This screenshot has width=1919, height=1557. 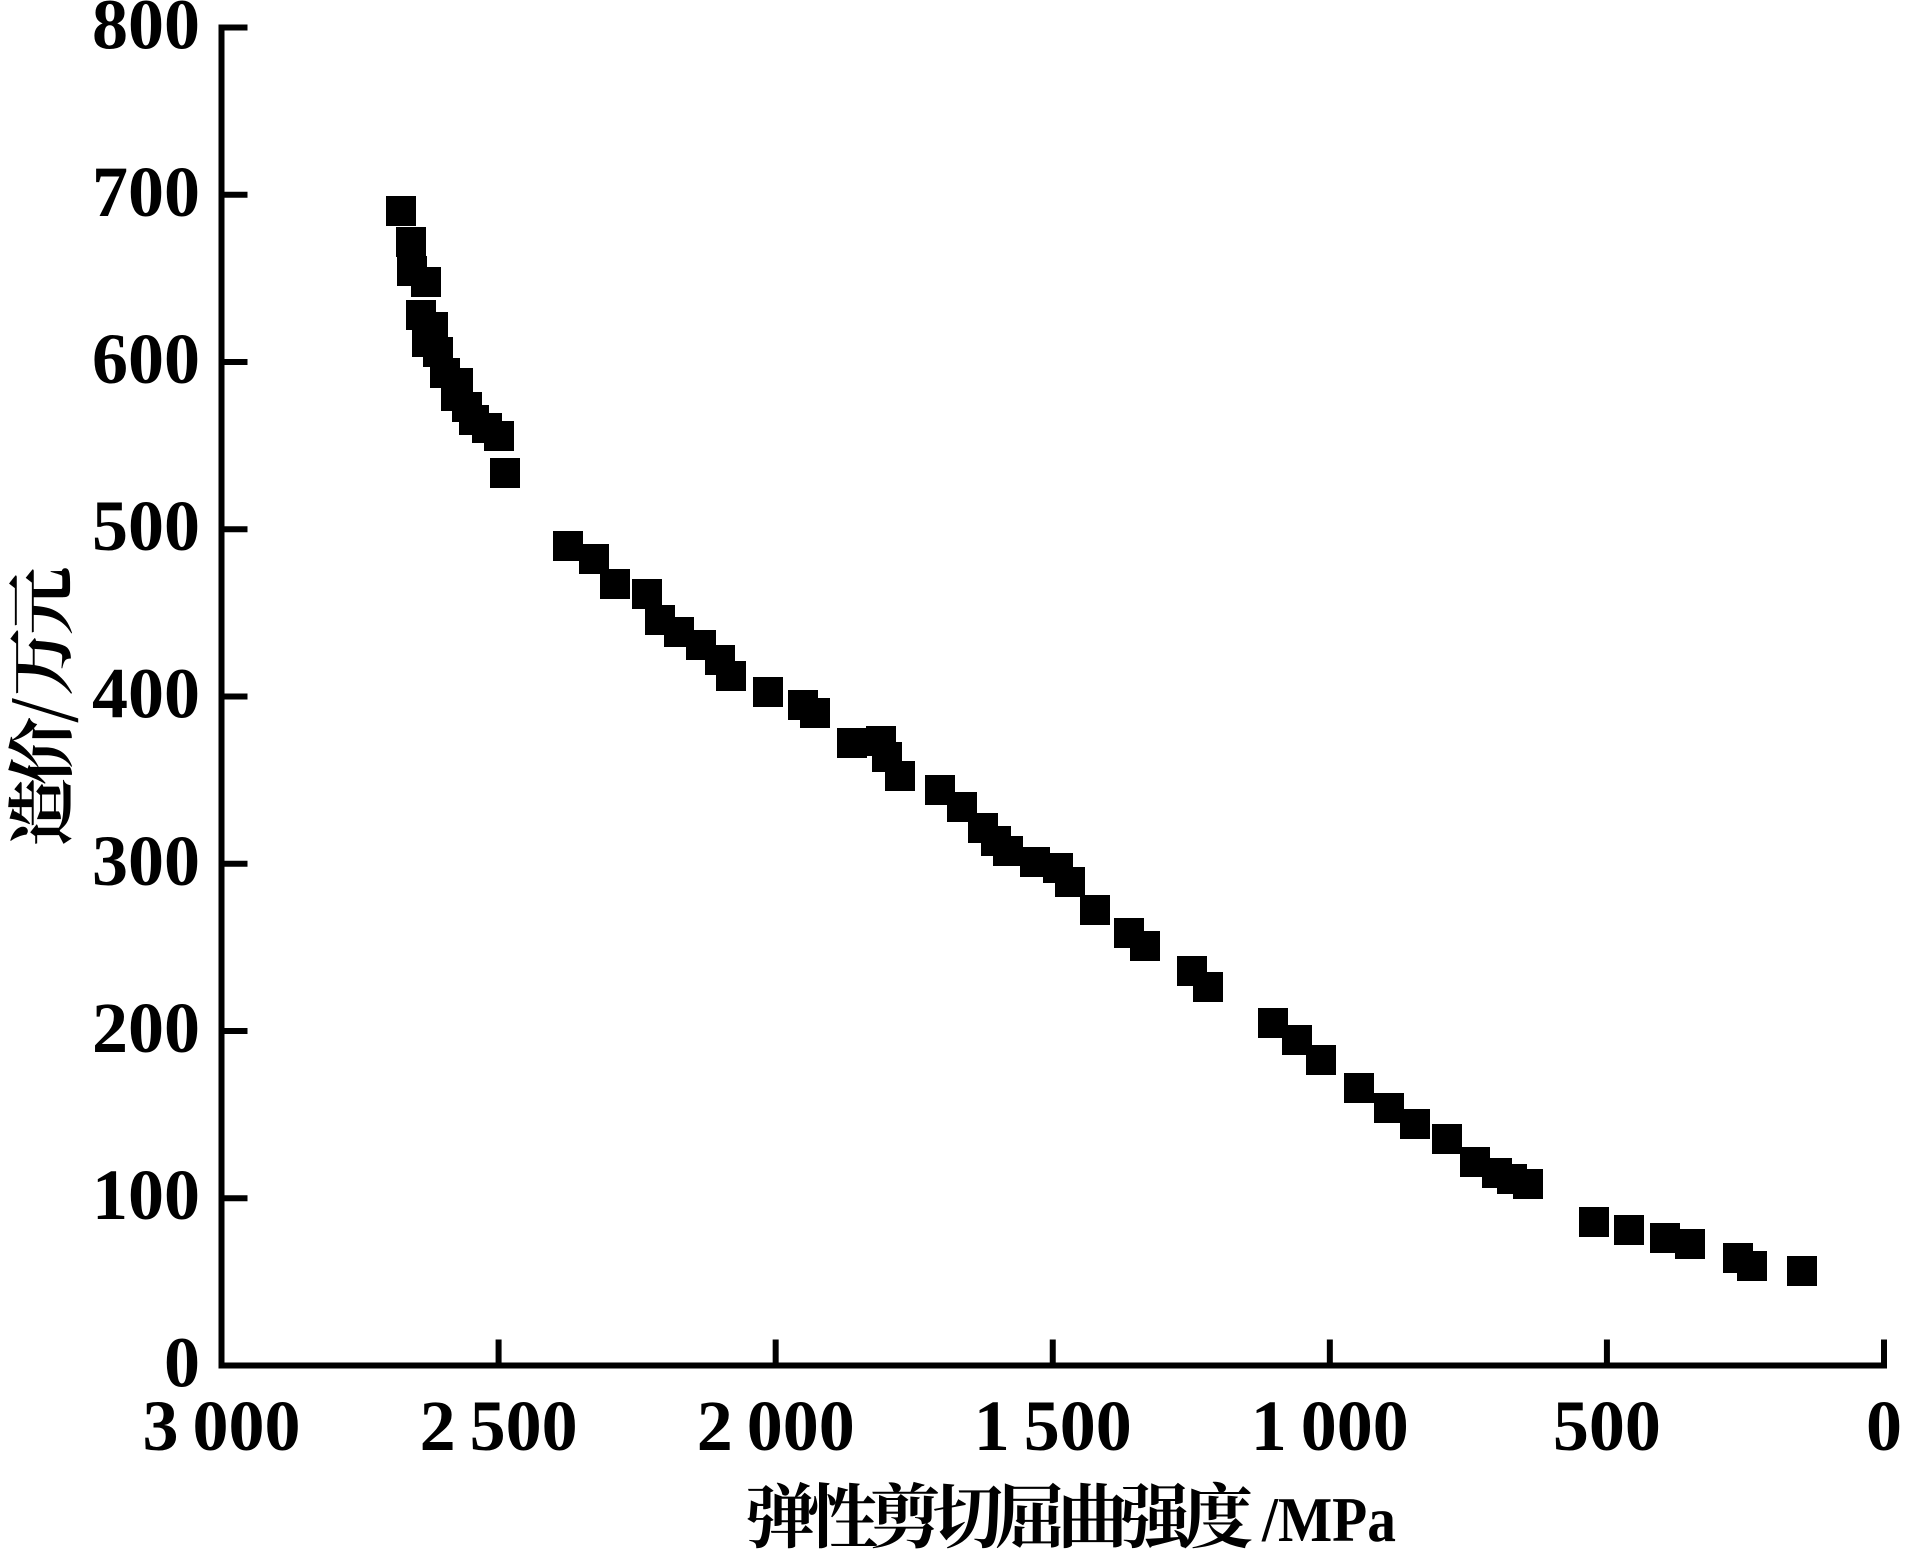 I want to click on svg-text: /MPa, so click(x=1328, y=1519).